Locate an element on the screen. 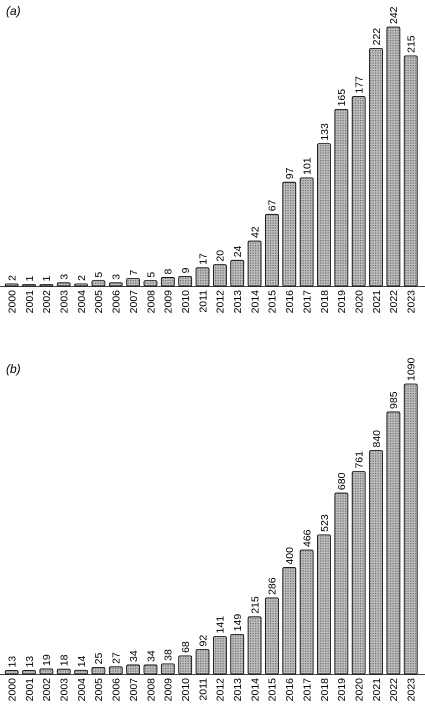 This screenshot has width=425, height=711. value-label-b-2018: 523 is located at coordinates (325, 523).